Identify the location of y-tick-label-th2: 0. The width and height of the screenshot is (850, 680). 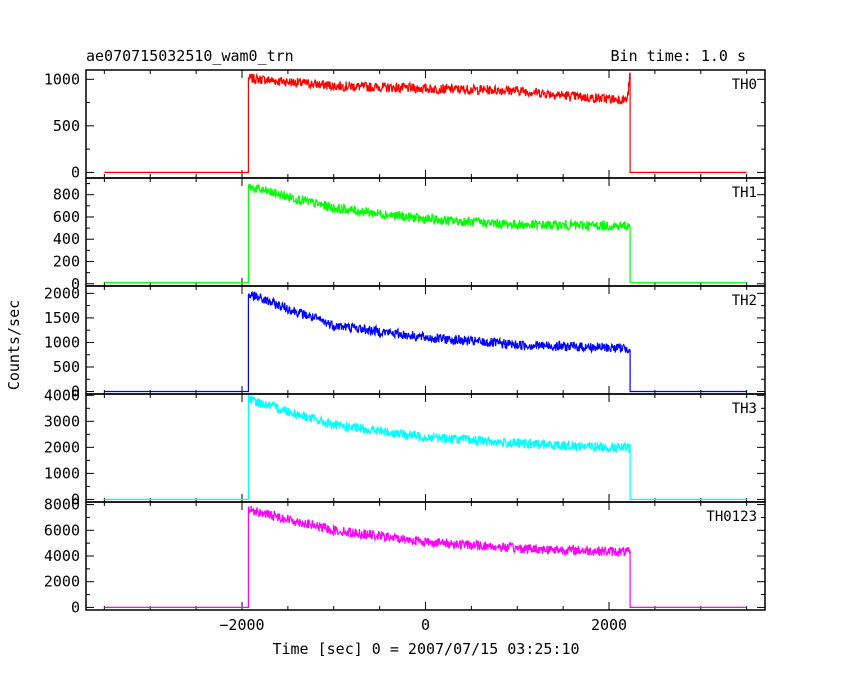
(75, 392).